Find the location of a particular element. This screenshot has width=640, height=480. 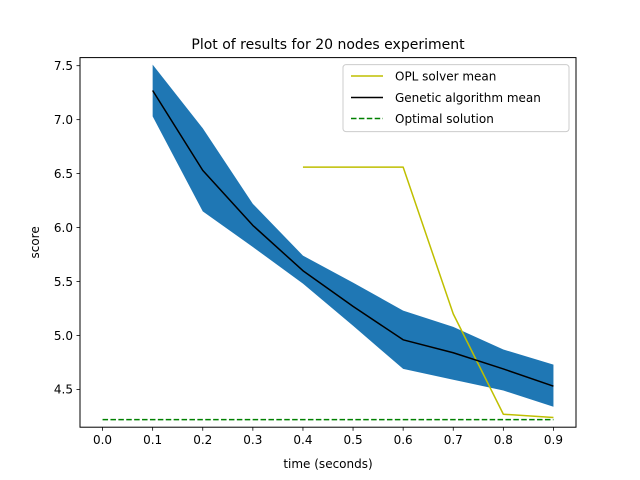

x-axis-label: time (seconds) is located at coordinates (327, 464).